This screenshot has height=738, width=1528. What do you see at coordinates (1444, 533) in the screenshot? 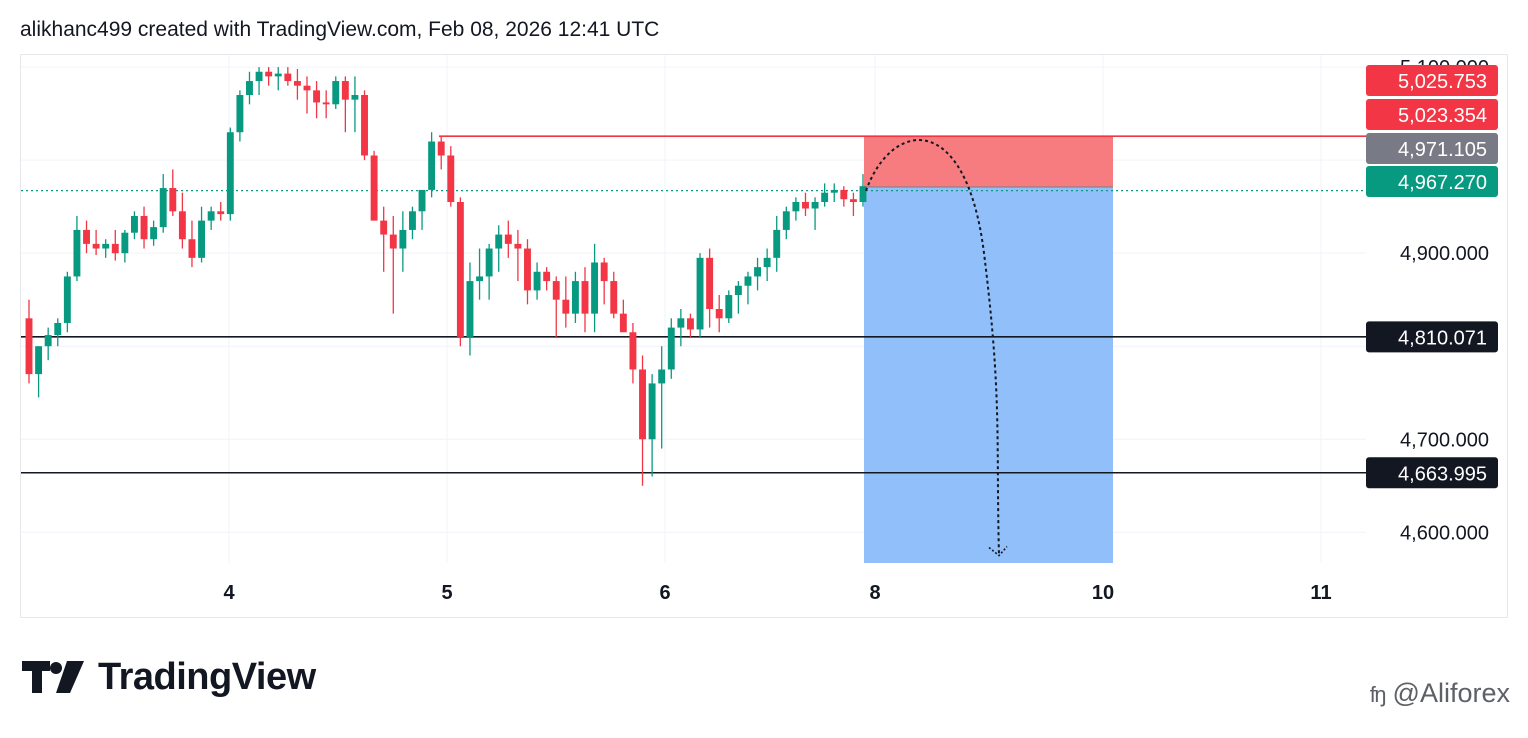
I see `y-tick-label: 4,600.000` at bounding box center [1444, 533].